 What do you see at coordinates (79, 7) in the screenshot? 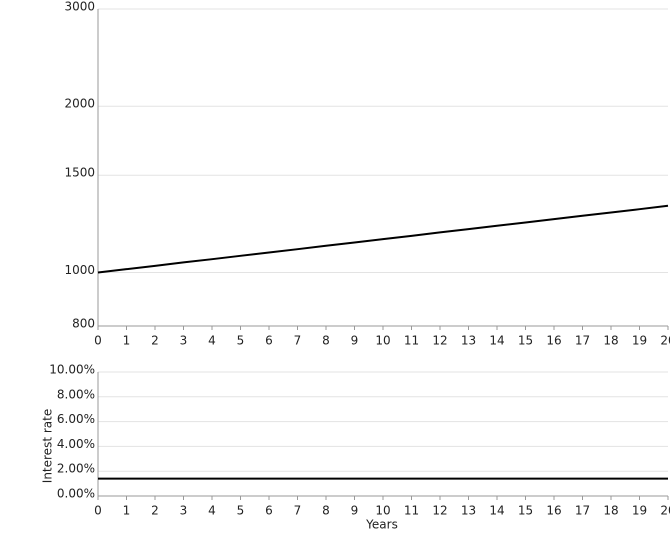
I see `y-tick-label: 3000` at bounding box center [79, 7].